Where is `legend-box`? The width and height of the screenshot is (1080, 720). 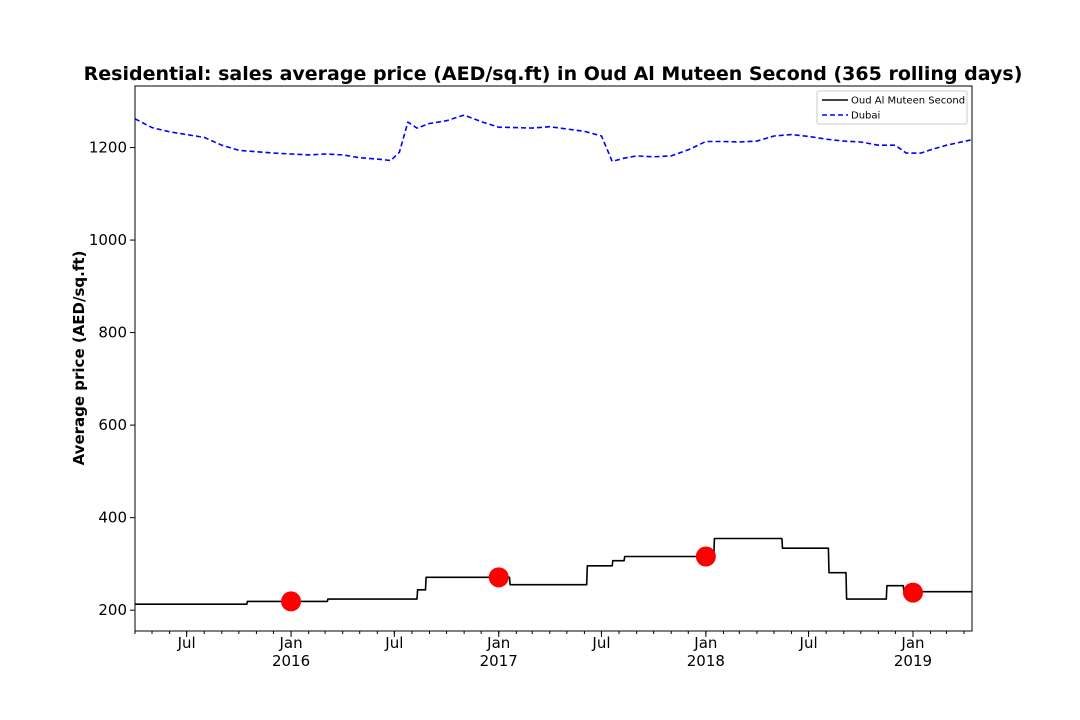 legend-box is located at coordinates (892, 107).